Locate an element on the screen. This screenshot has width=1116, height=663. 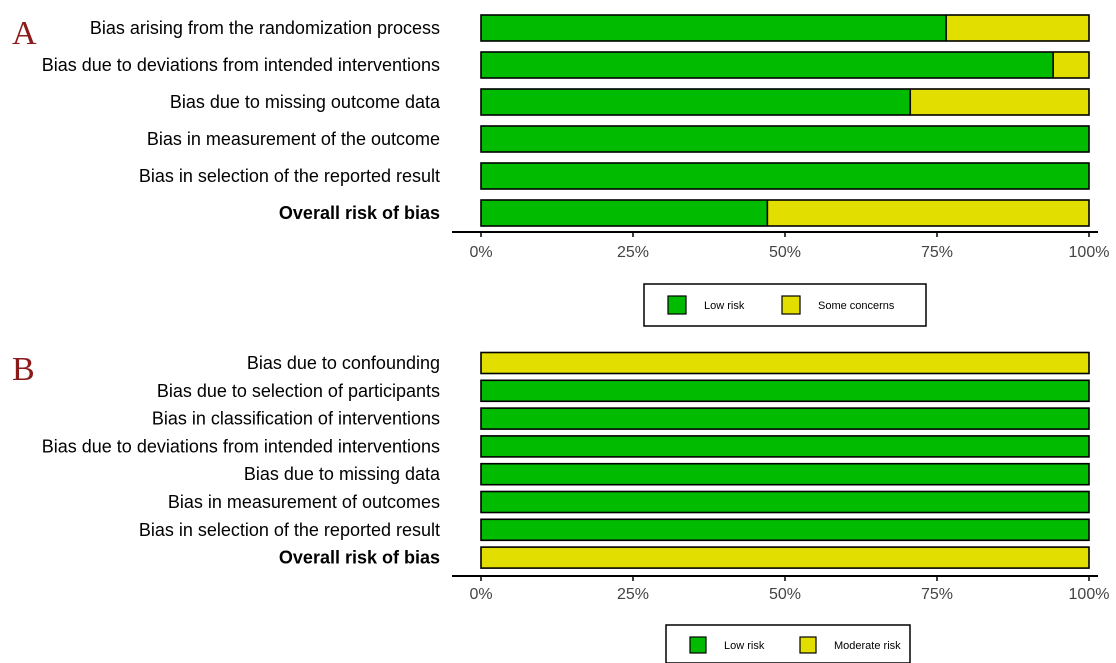
legend-box is located at coordinates (788, 643).